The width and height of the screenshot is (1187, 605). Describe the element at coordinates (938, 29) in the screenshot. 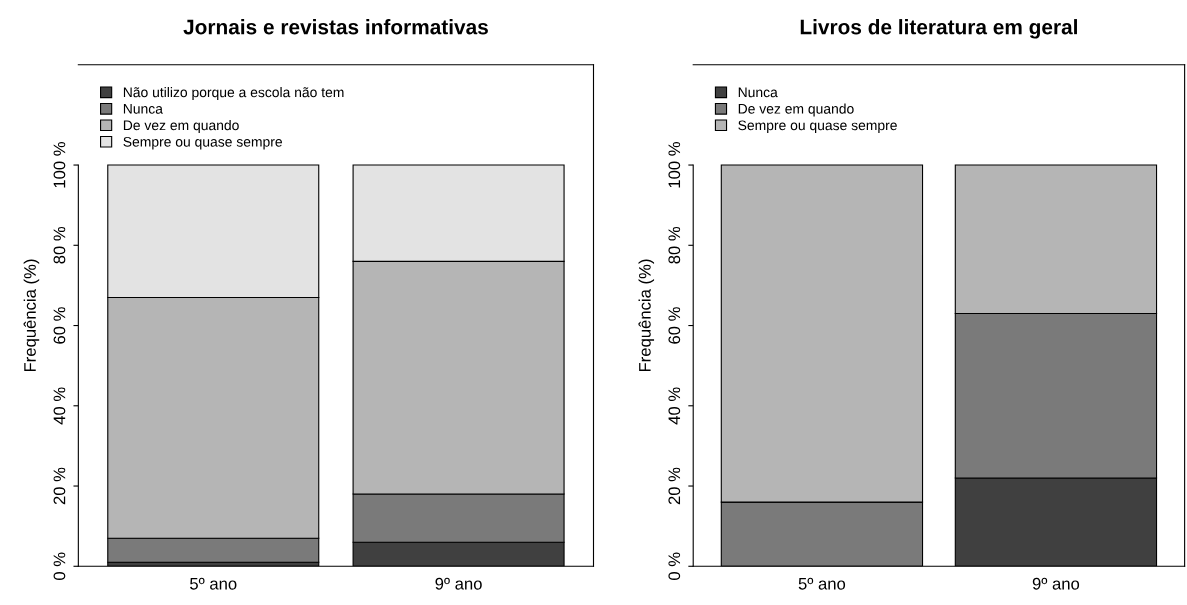

I see `chart-title: Livros de literatura em geral` at that location.